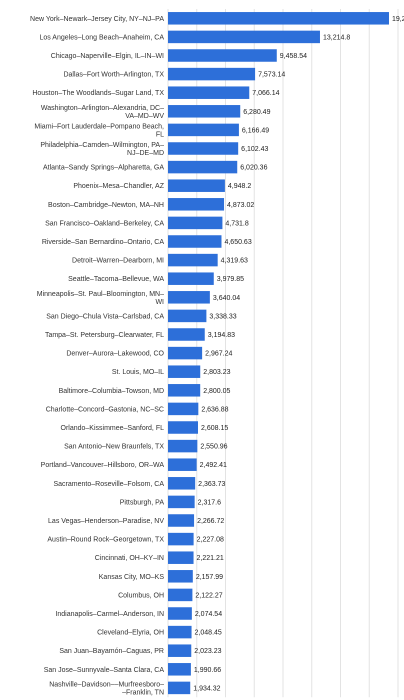 This screenshot has height=700, width=404. Describe the element at coordinates (143, 692) in the screenshot. I see `category-label-line: –Franklin, TN` at that location.